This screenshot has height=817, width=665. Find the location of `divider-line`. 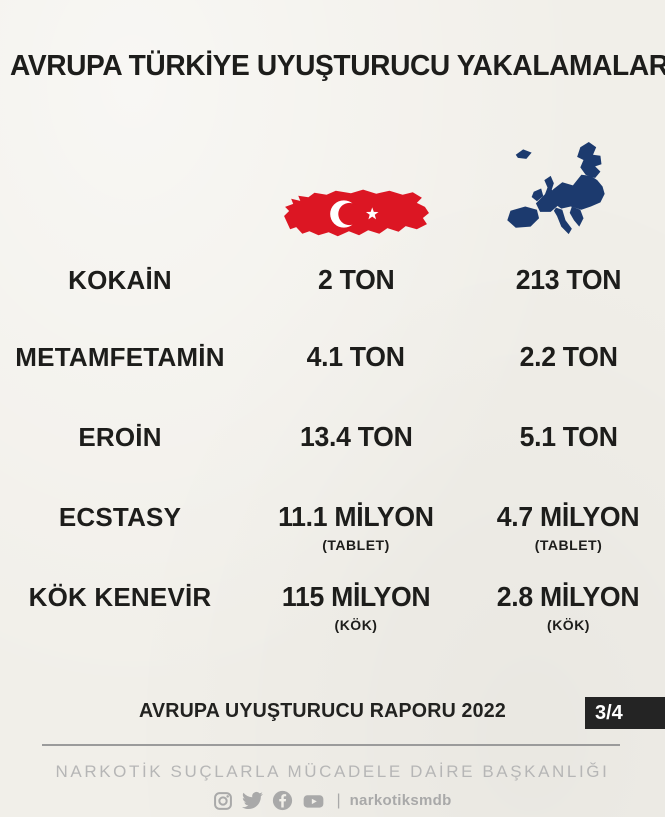

divider-line is located at coordinates (331, 745).